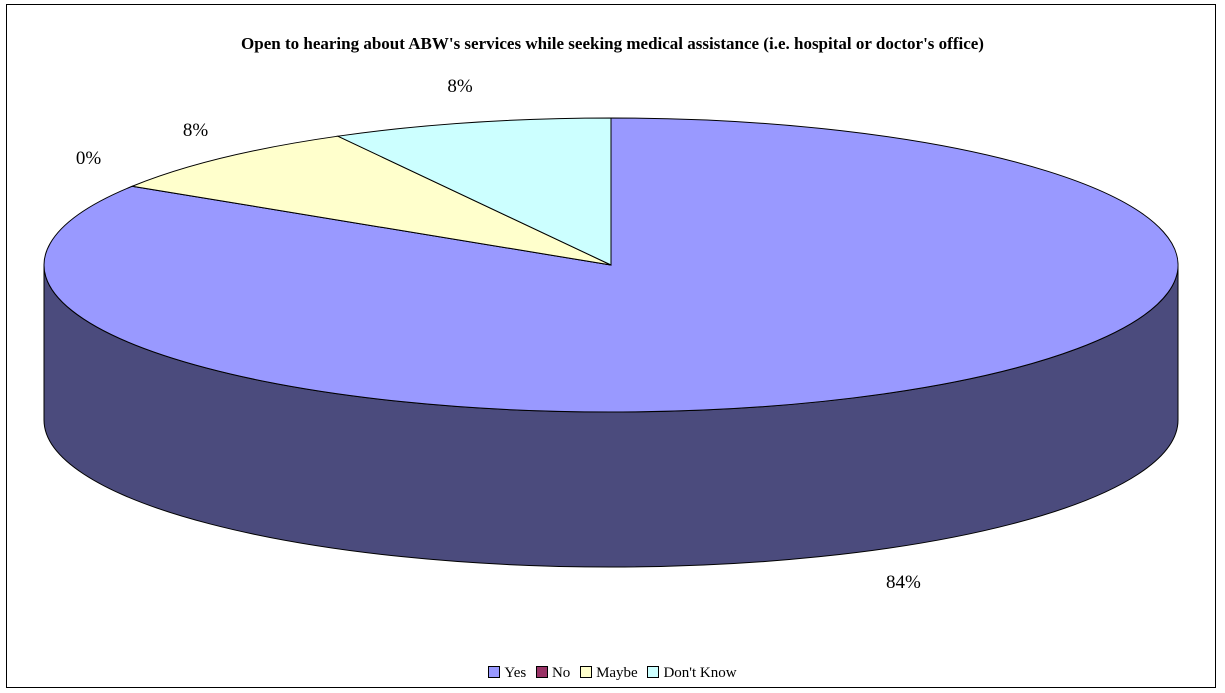 Image resolution: width=1225 pixels, height=693 pixels. What do you see at coordinates (586, 672) in the screenshot?
I see `legend-swatch-maybe` at bounding box center [586, 672].